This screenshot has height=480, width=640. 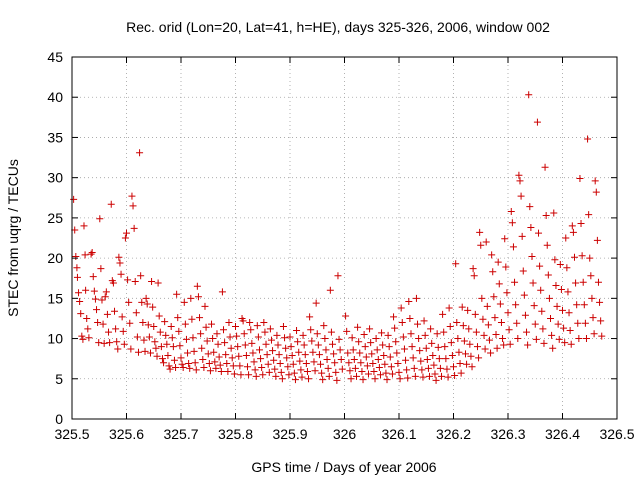 I want to click on y-axis-label: STEC from uqrg / TECUs, so click(x=13, y=238).